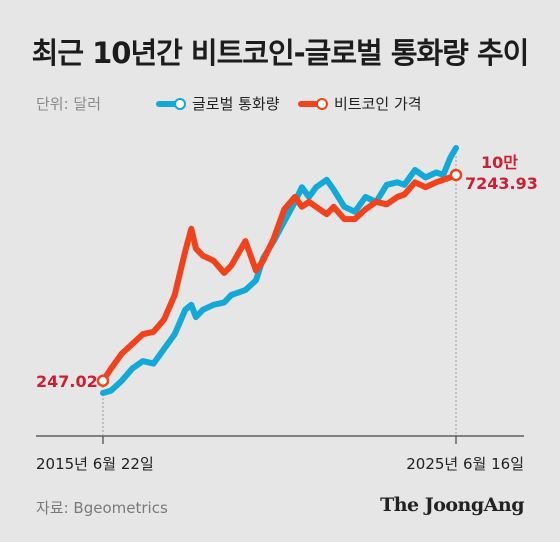 This screenshot has width=560, height=542. I want to click on unit-label: 단위: 달러, so click(69, 104).